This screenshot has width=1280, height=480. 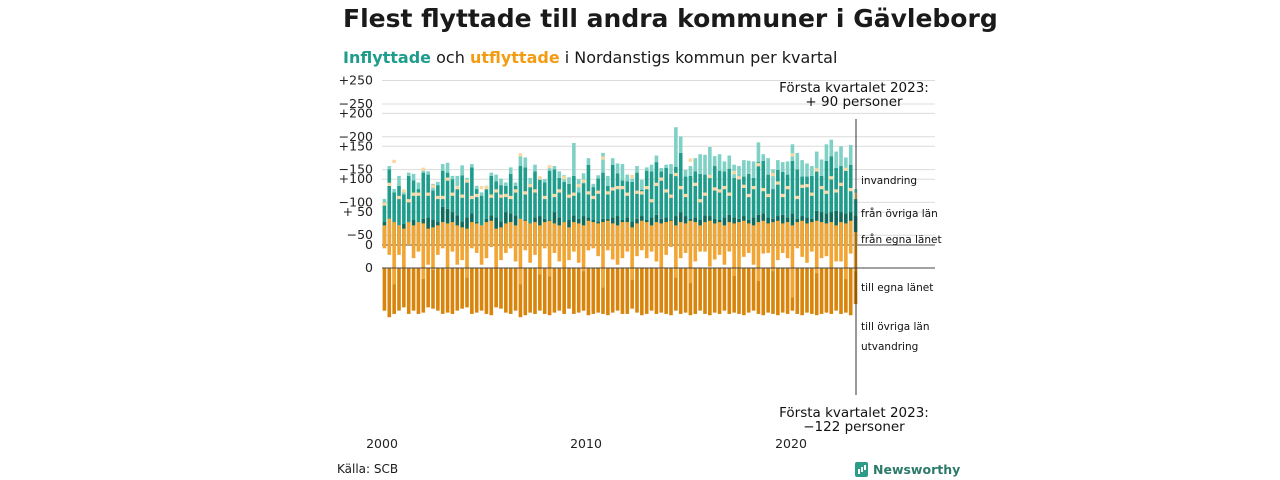 What do you see at coordinates (854, 413) in the screenshot?
I see `annotation-bottom-line1: Första kvartalet 2023:` at bounding box center [854, 413].